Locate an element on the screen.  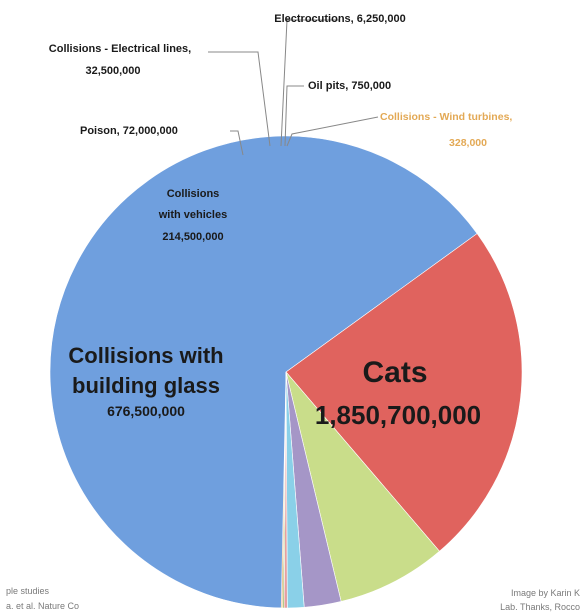
credit-right-line1: Image by Karin K is located at coordinates (545, 593).